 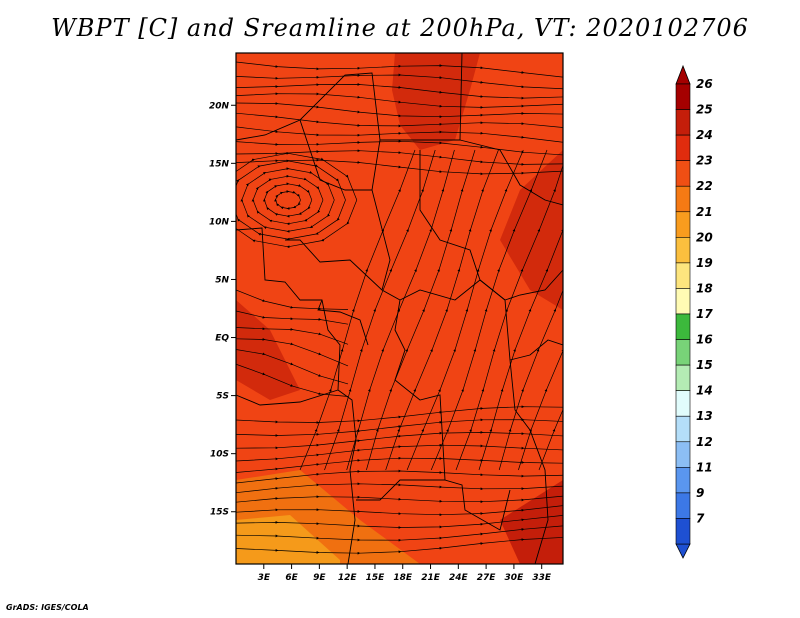 I want to click on colorbar: 26 25 24 23 22 21 20 19 18 17 16 15 14 13 12 11 9 7, so click(x=694, y=311).